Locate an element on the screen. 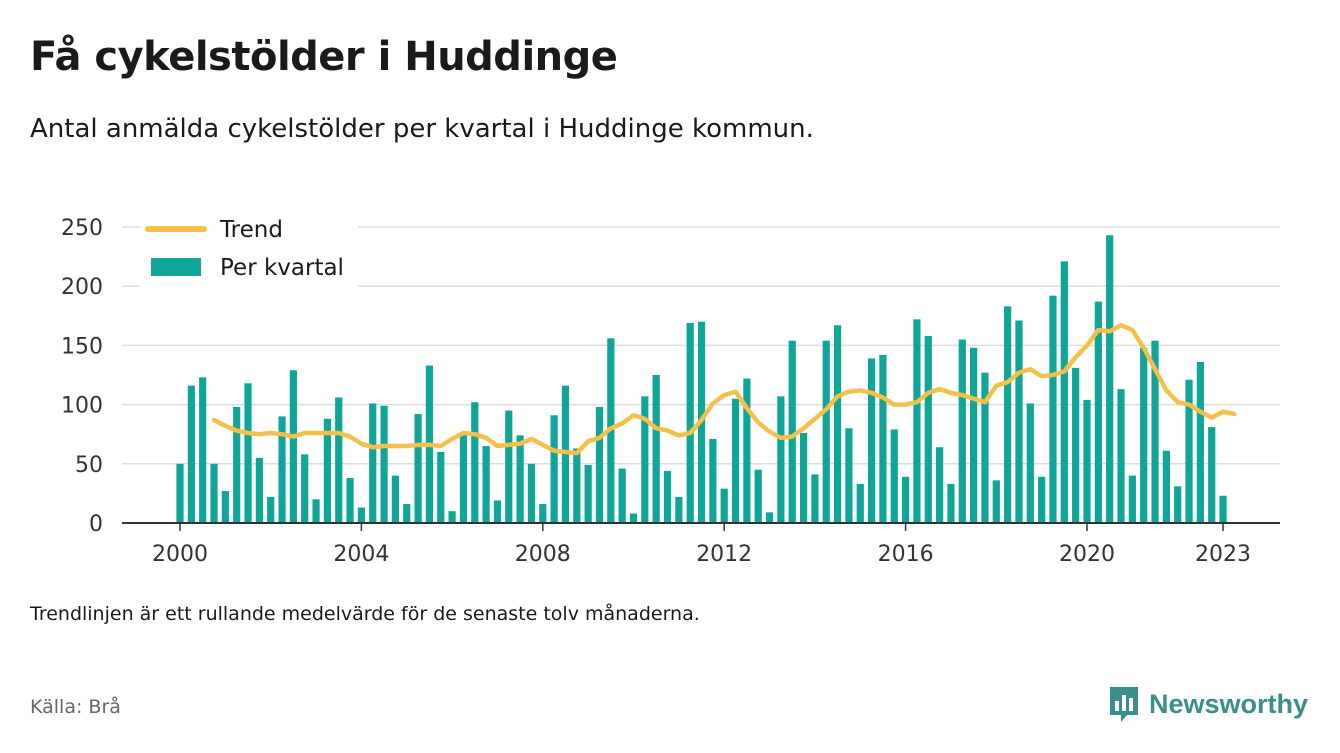  newsworthy-logo-icon is located at coordinates (1123, 704).